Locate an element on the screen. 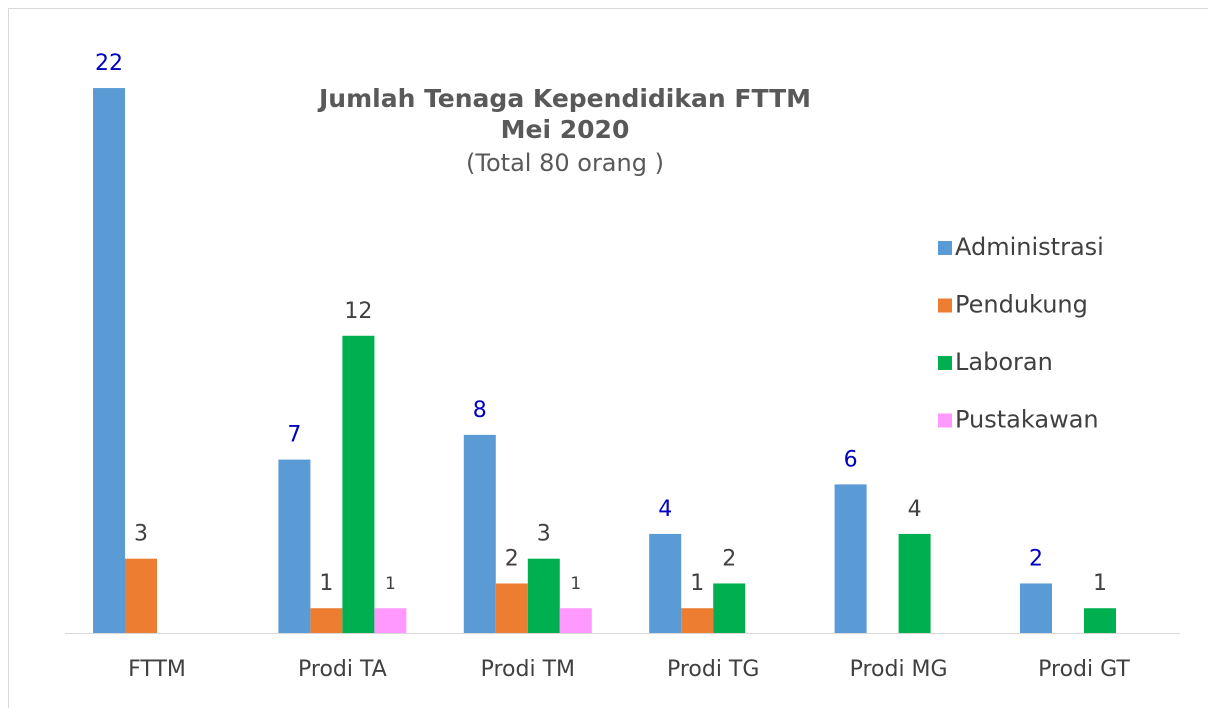  x-tick-label: Prodi GT is located at coordinates (1084, 669).